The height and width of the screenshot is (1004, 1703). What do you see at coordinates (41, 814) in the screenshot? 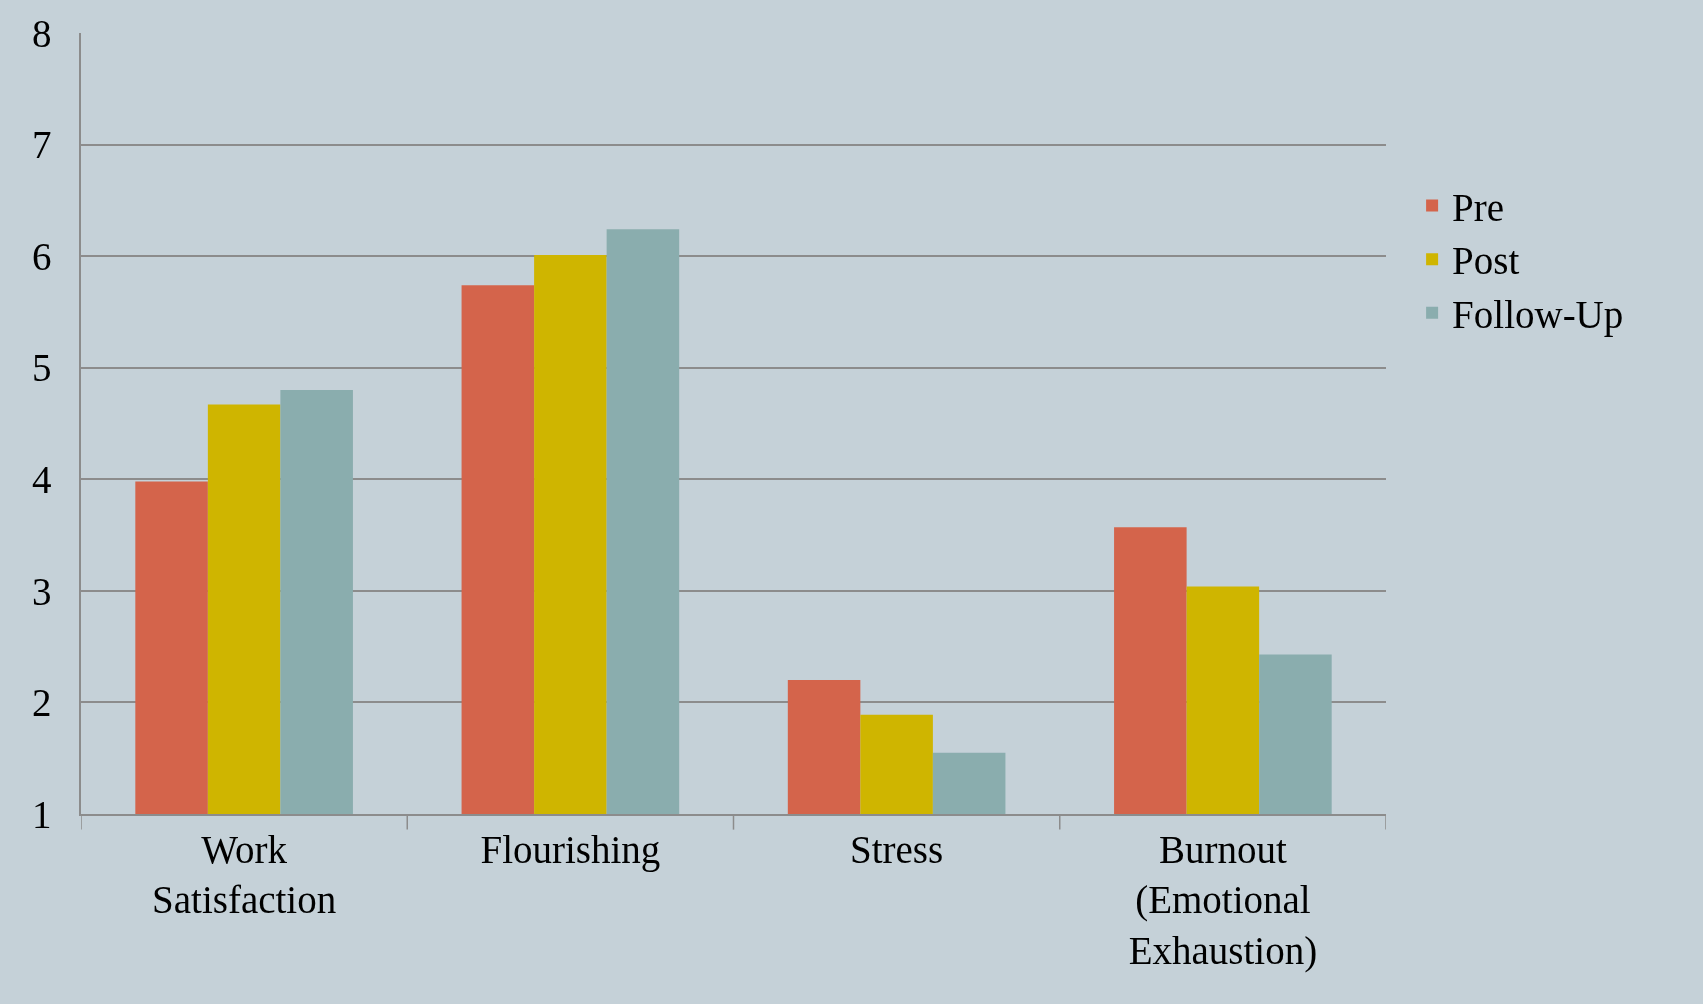
I see `y-tick-label: 1` at bounding box center [41, 814].